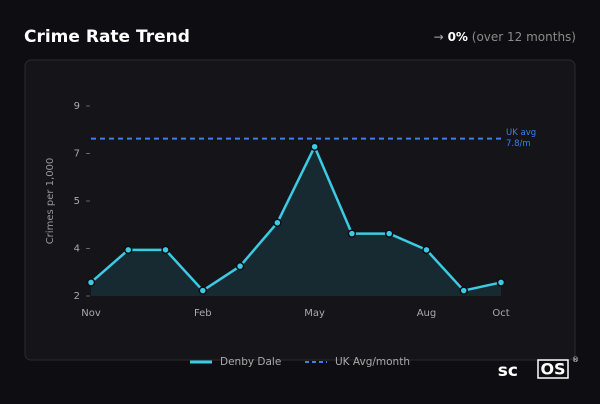 The width and height of the screenshot is (600, 404). Describe the element at coordinates (107, 37) in the screenshot. I see `title: Crime Rate Trend` at that location.